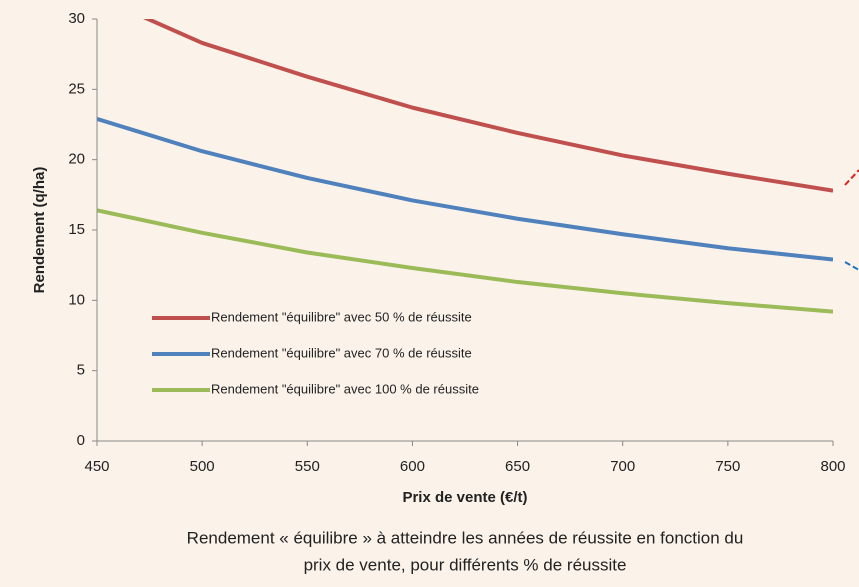  Describe the element at coordinates (202, 466) in the screenshot. I see `x-tick-label: 500` at that location.